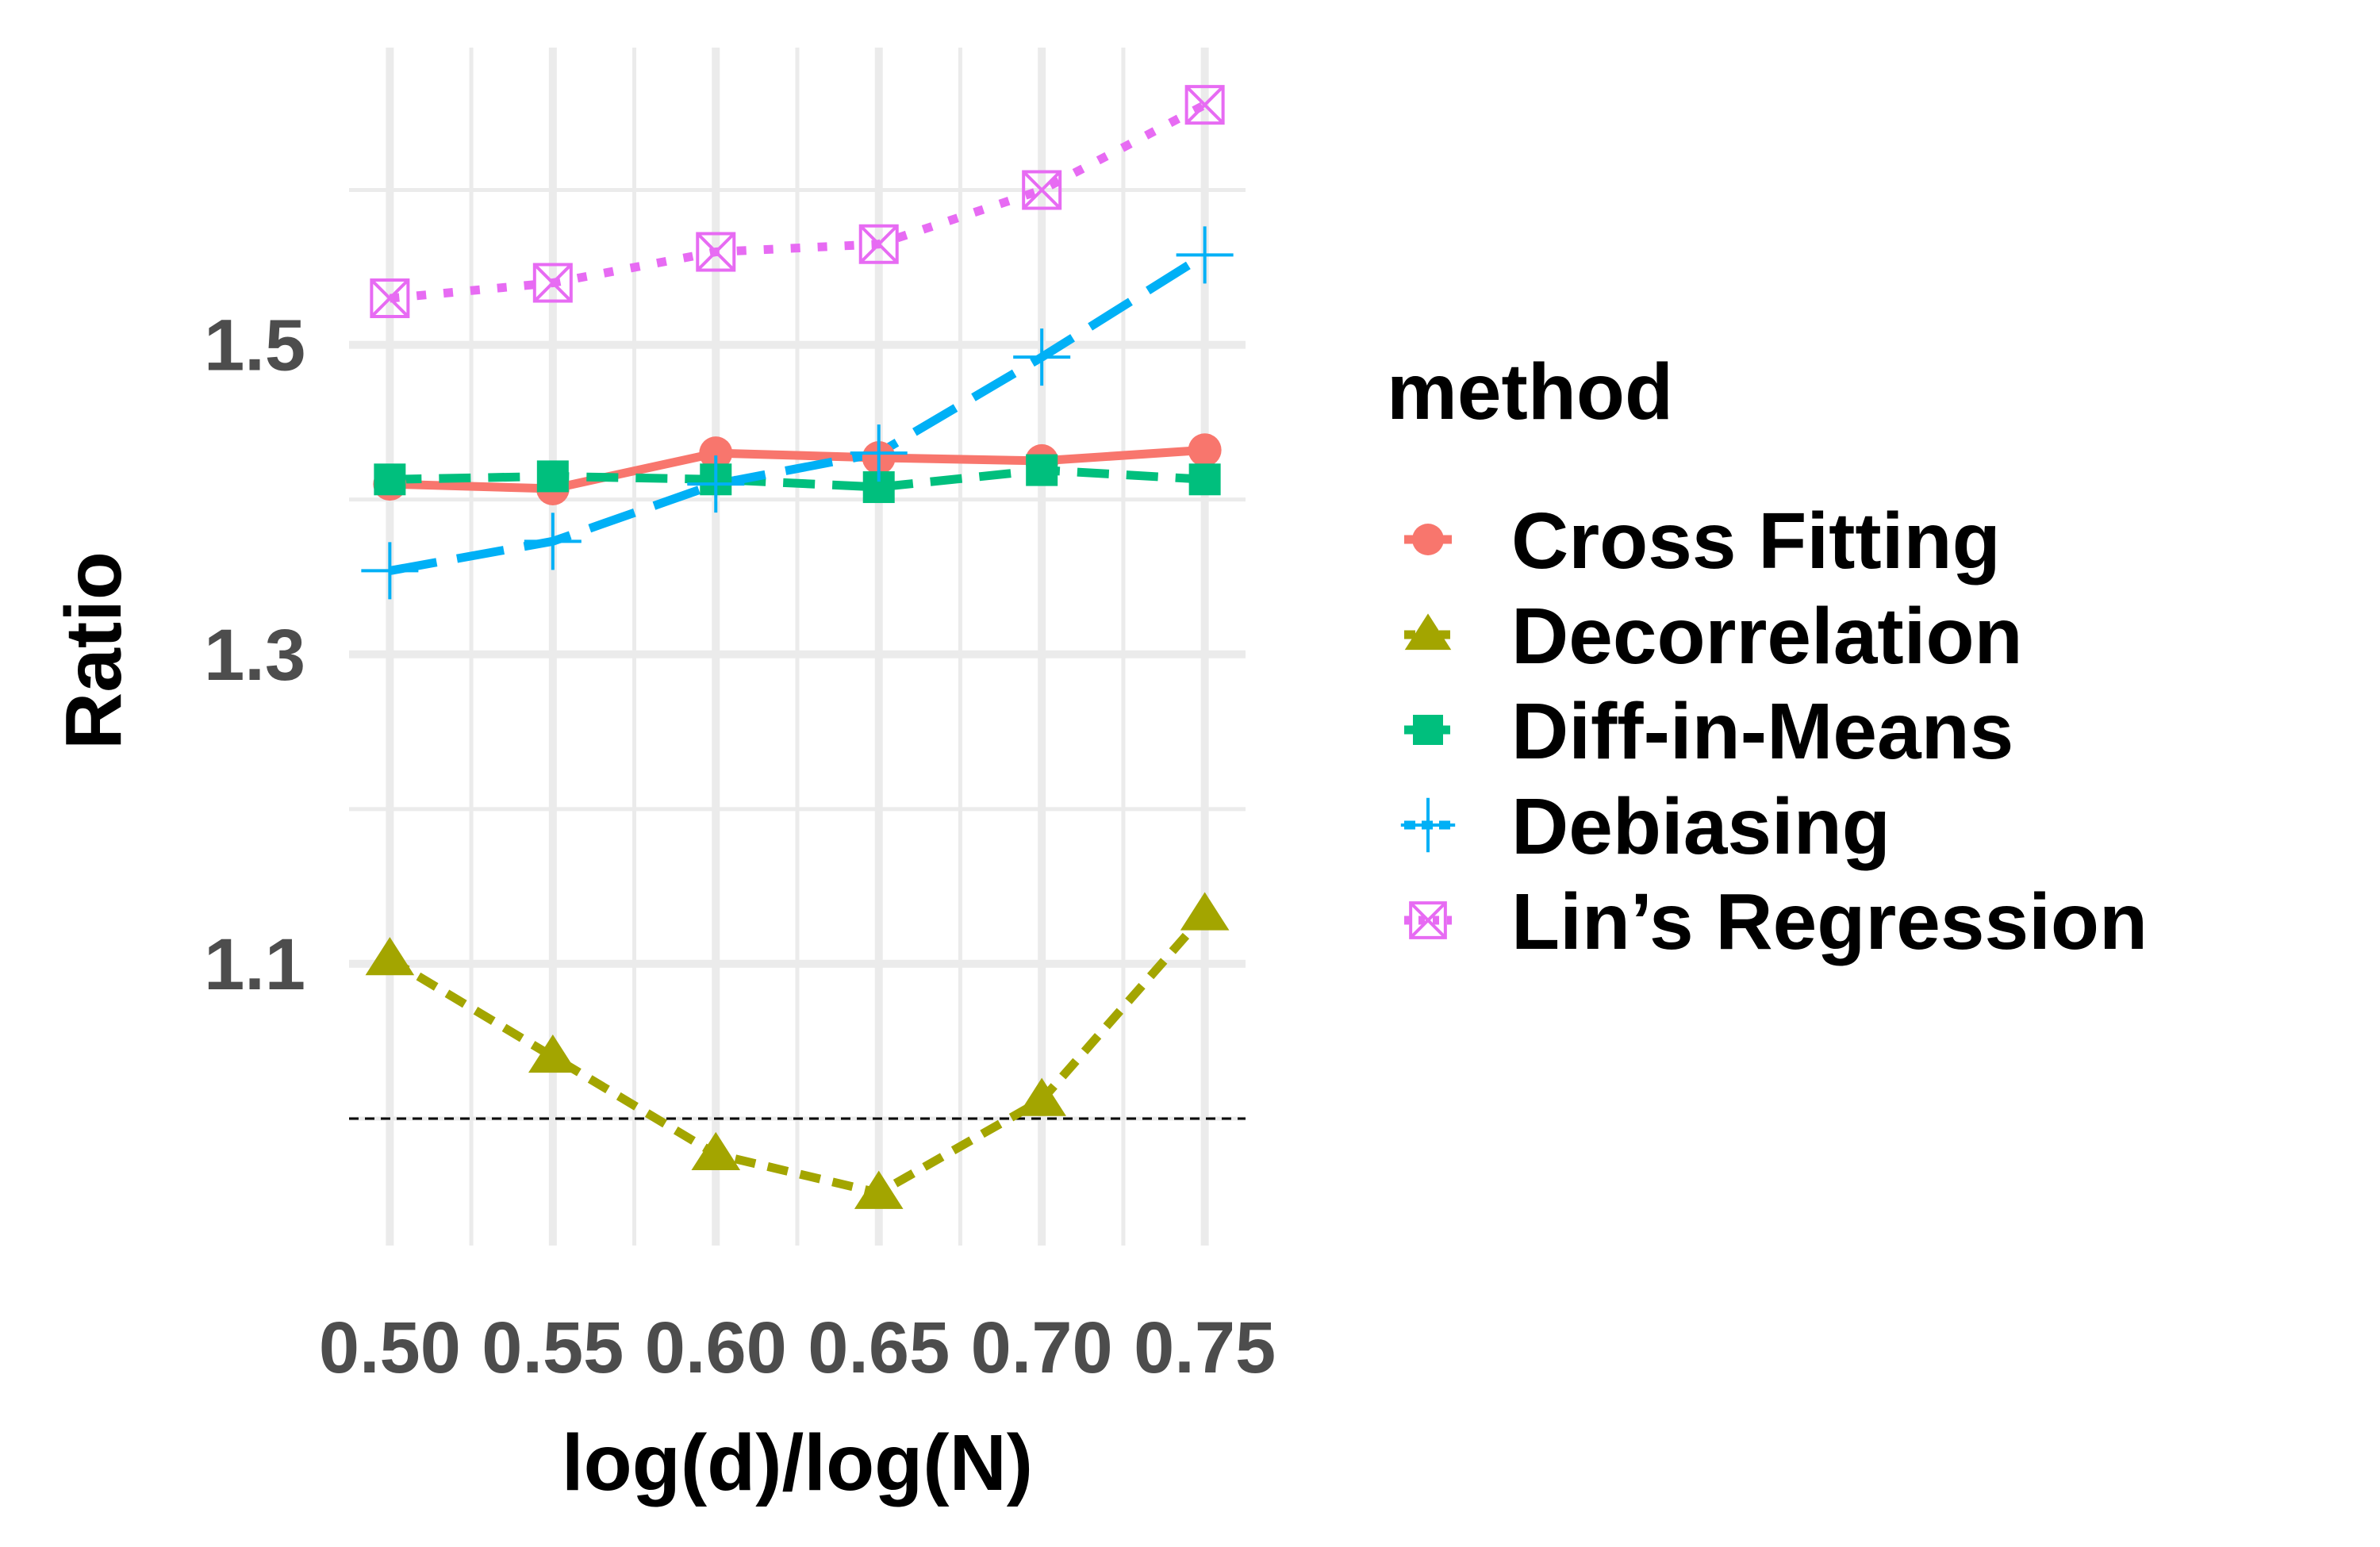 Image resolution: width=2380 pixels, height=1547 pixels. Describe the element at coordinates (1042, 1347) in the screenshot. I see `x-tick-label: 0.70` at that location.